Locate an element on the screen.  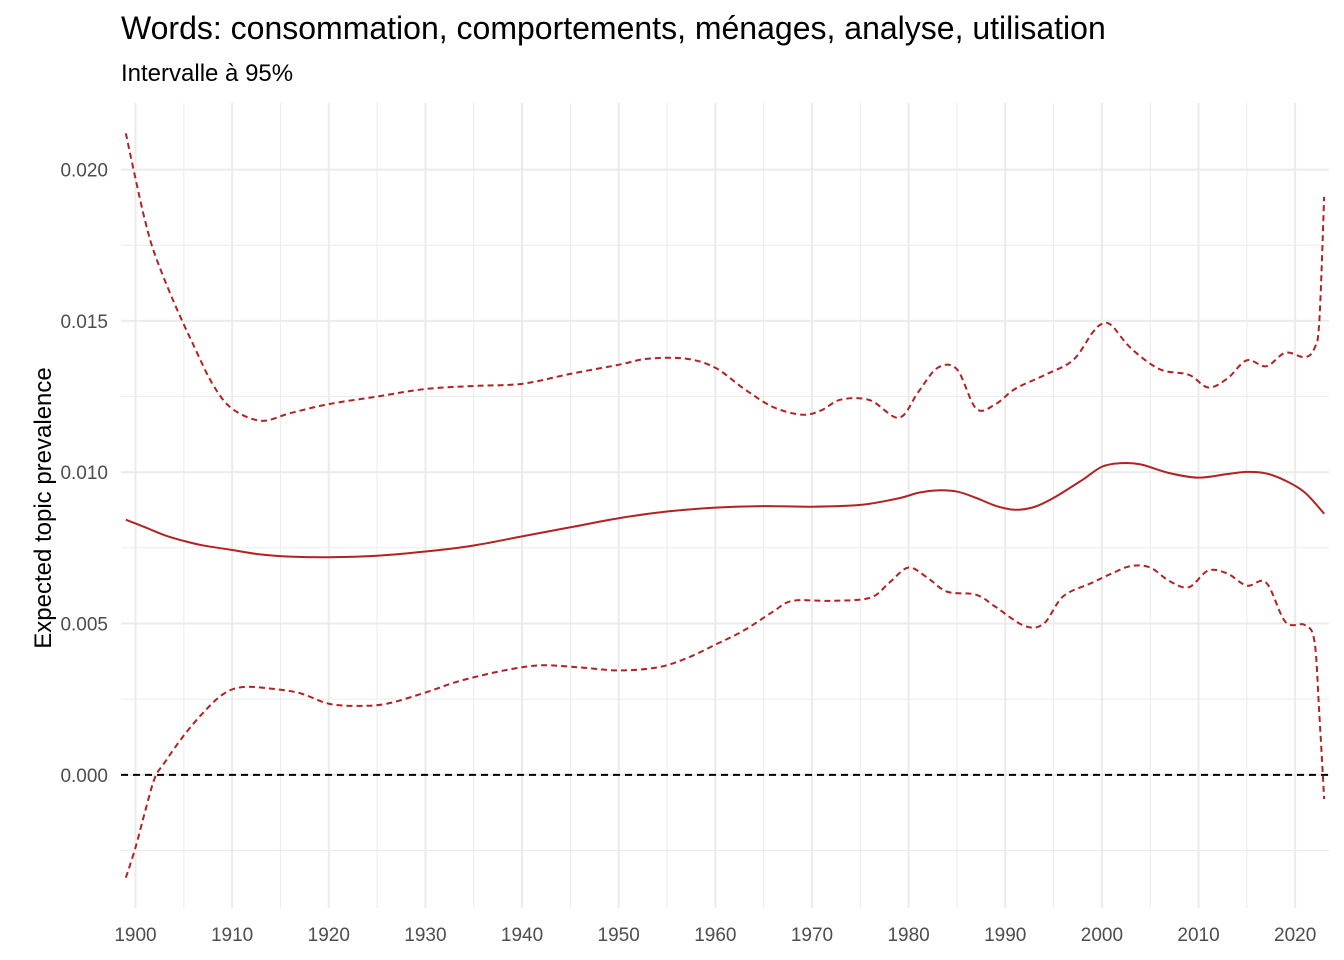
chart-subtitle: Intervalle à 95% is located at coordinates (207, 73).